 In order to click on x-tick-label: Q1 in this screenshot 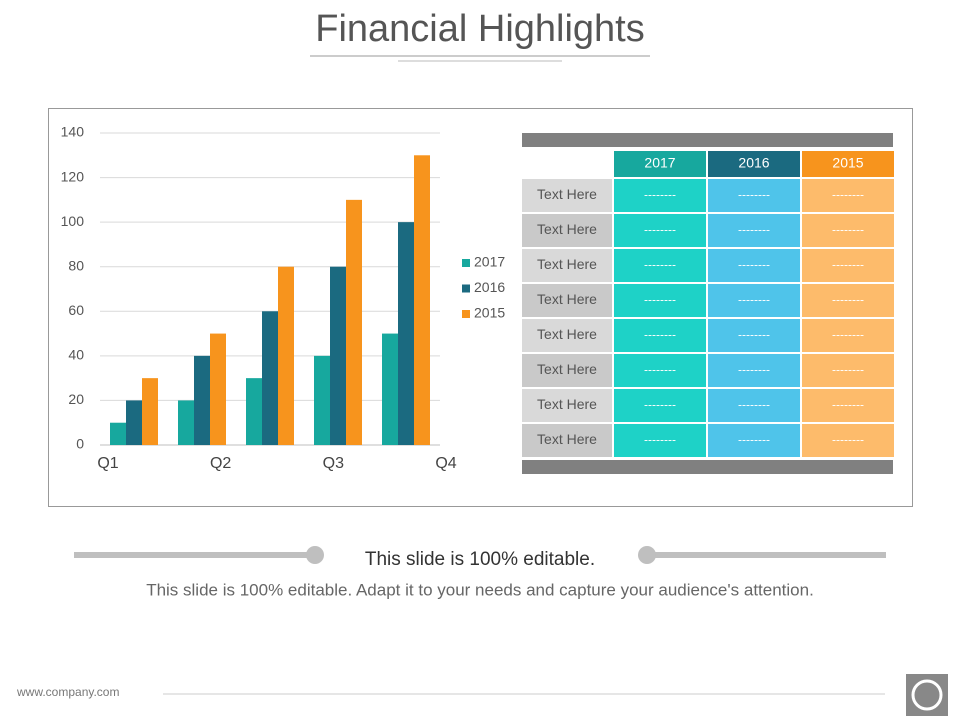, I will do `click(107, 463)`.